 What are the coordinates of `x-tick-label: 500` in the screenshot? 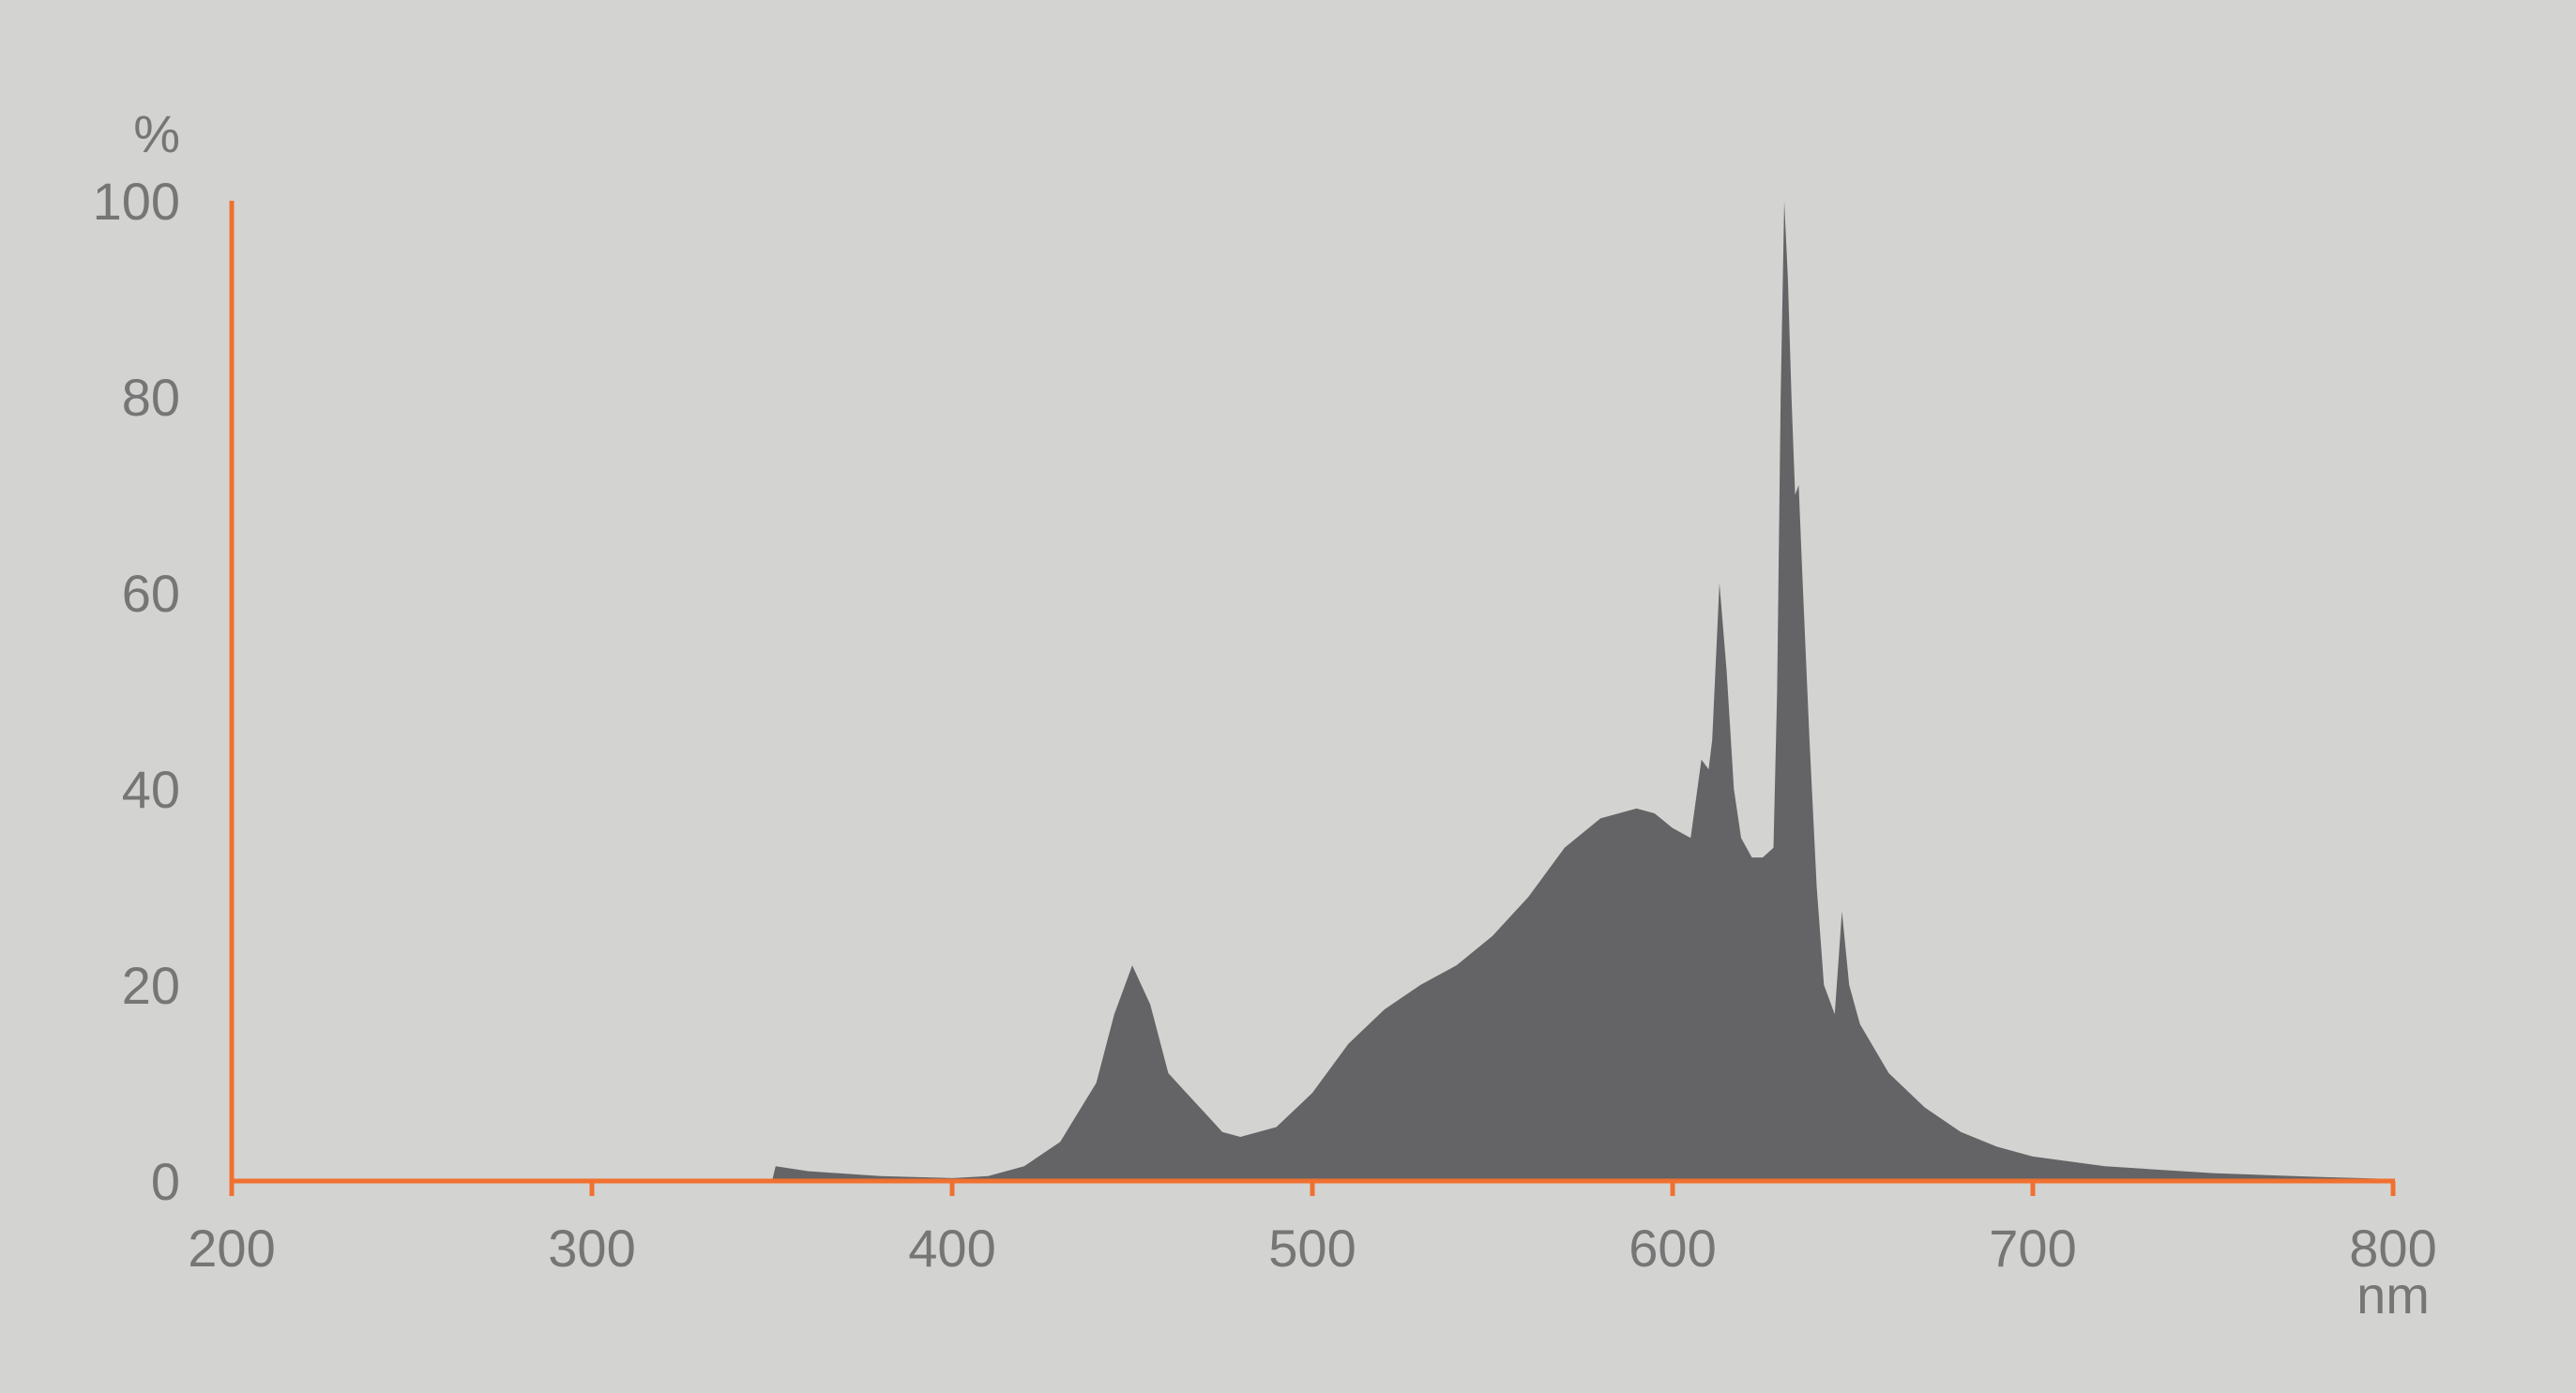 It's located at (1312, 1249).